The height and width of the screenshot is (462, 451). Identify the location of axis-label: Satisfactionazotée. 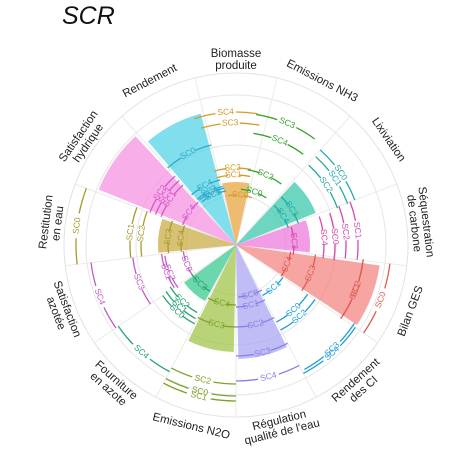
(61, 311).